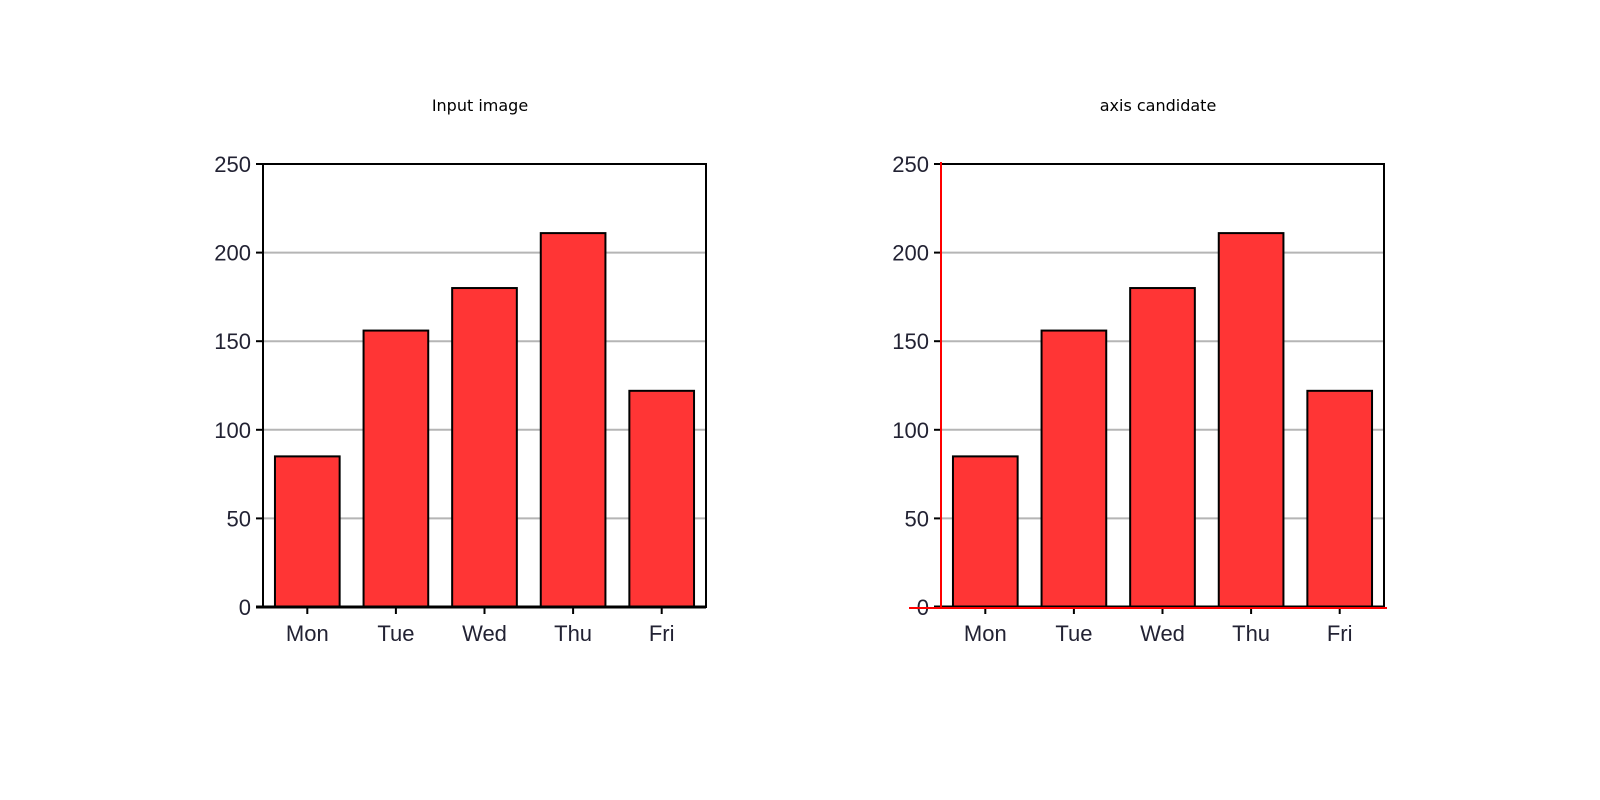 Image resolution: width=1600 pixels, height=800 pixels. I want to click on y-tick-label: 0, so click(245, 607).